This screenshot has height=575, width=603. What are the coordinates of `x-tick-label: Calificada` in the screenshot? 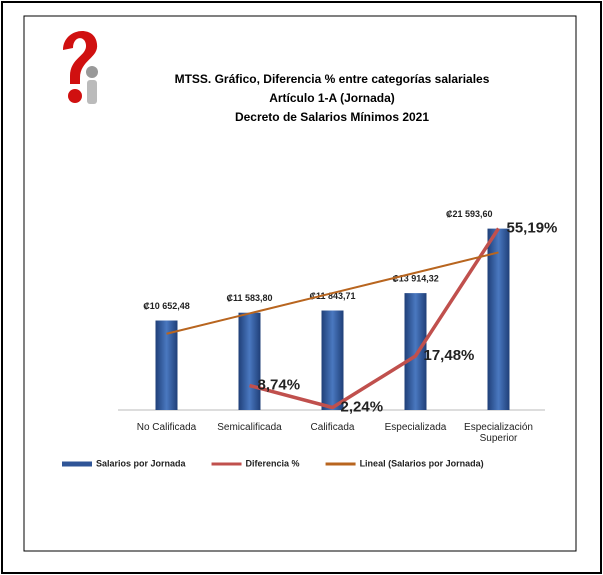 It's located at (332, 427).